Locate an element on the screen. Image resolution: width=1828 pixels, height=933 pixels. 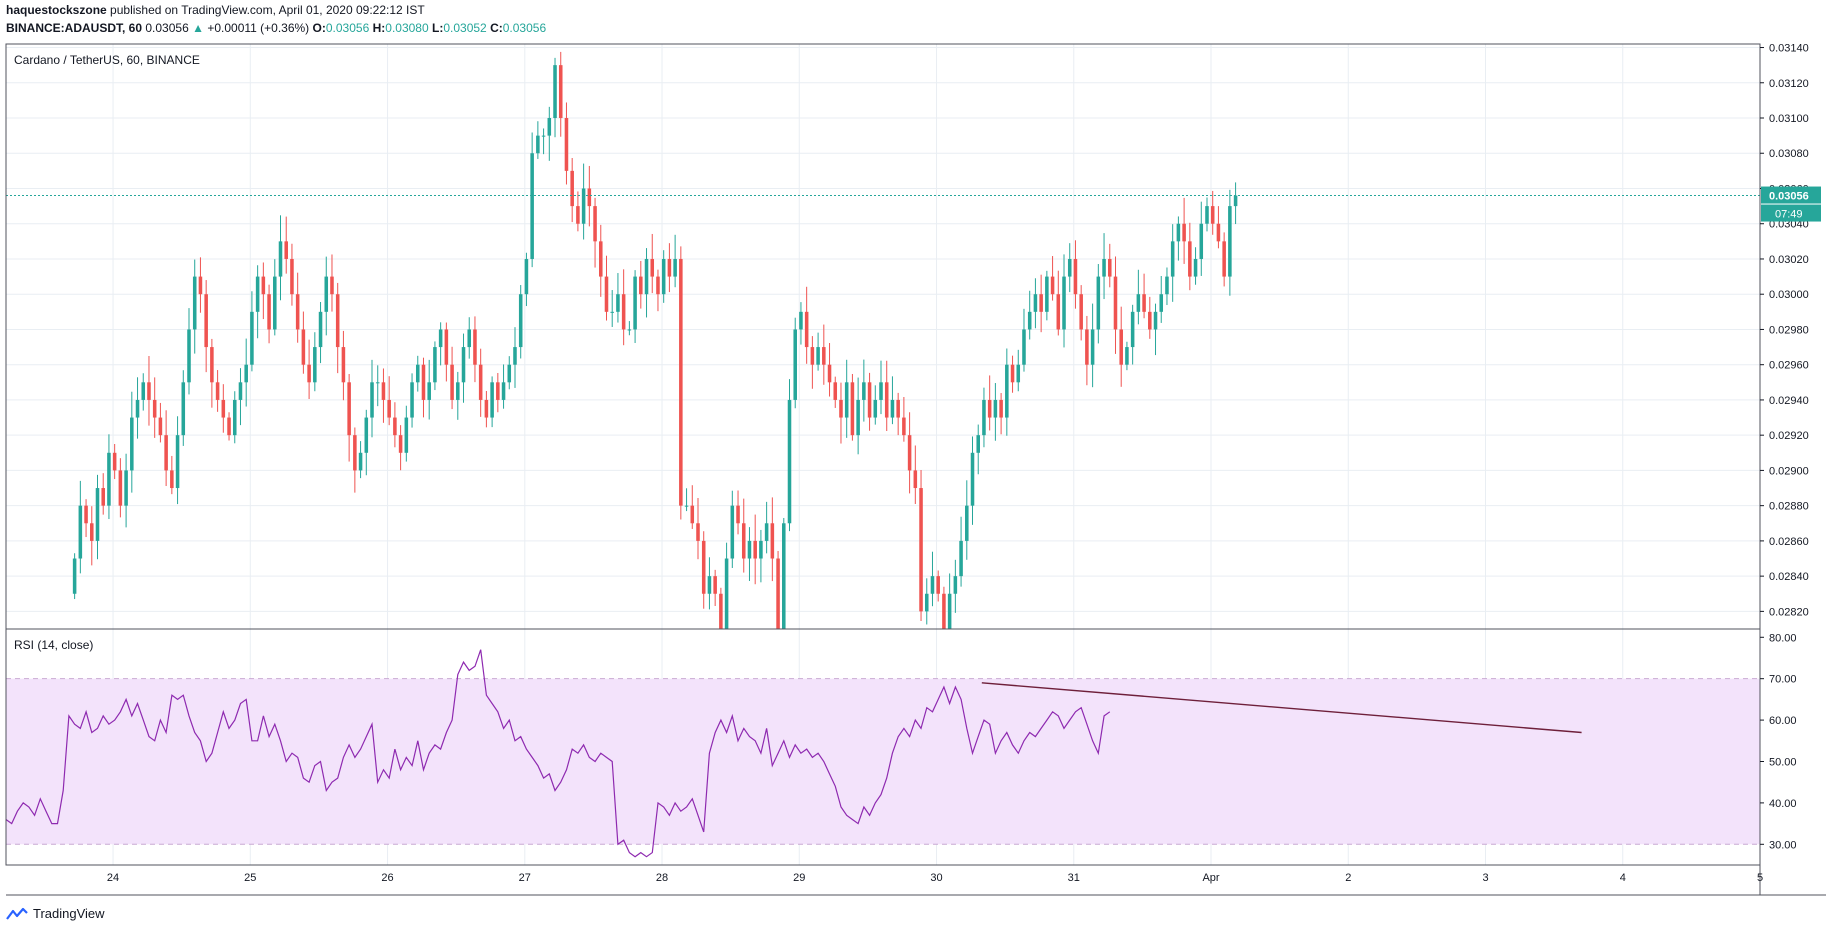
price-axis-label: 0.03040 is located at coordinates (1789, 225).